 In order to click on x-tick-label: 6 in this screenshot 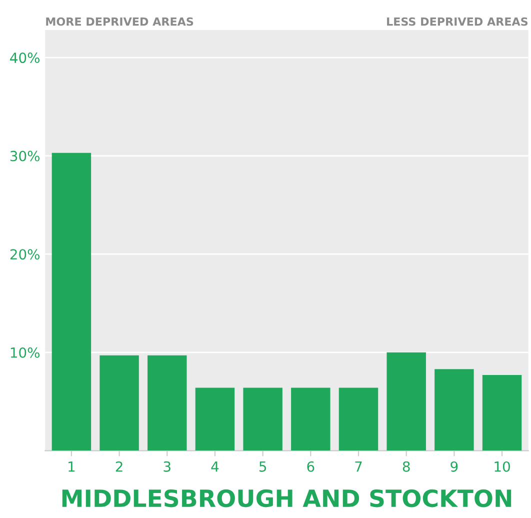, I will do `click(310, 466)`.